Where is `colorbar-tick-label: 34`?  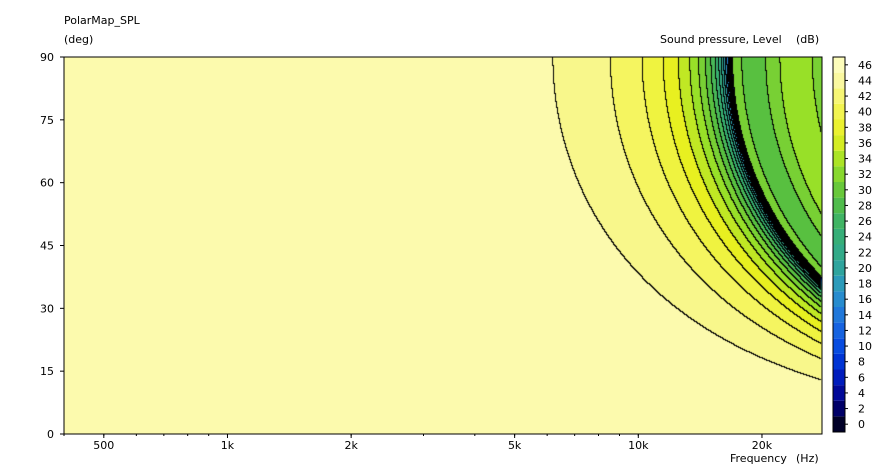
colorbar-tick-label: 34 is located at coordinates (865, 159).